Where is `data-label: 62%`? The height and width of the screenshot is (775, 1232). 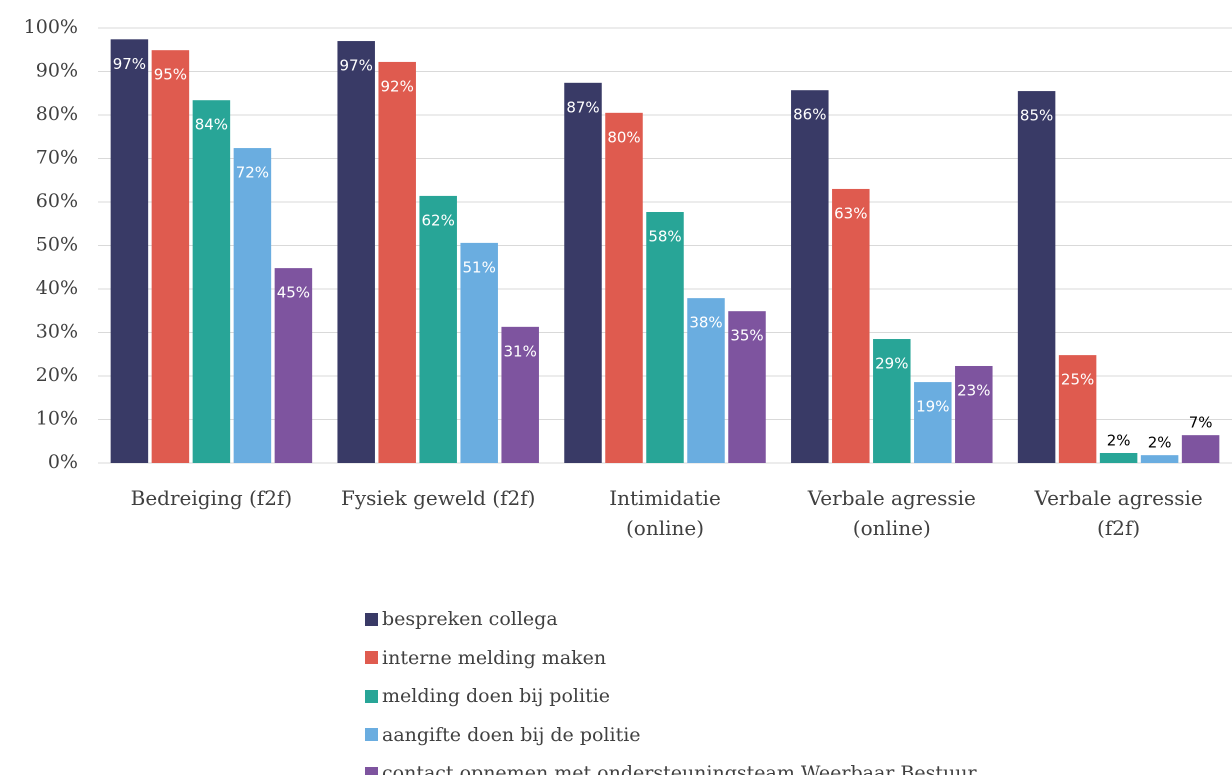 data-label: 62% is located at coordinates (438, 220).